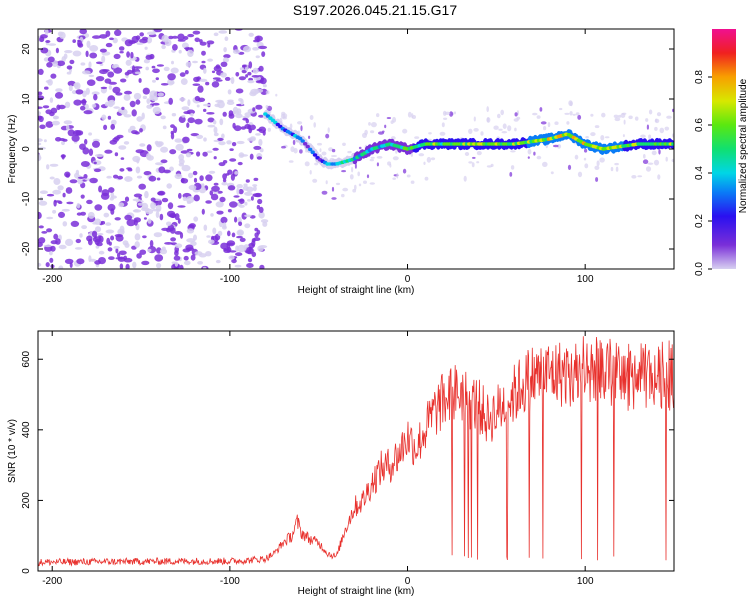  What do you see at coordinates (230, 279) in the screenshot?
I see `spectrogram-x-tick-label: -100` at bounding box center [230, 279].